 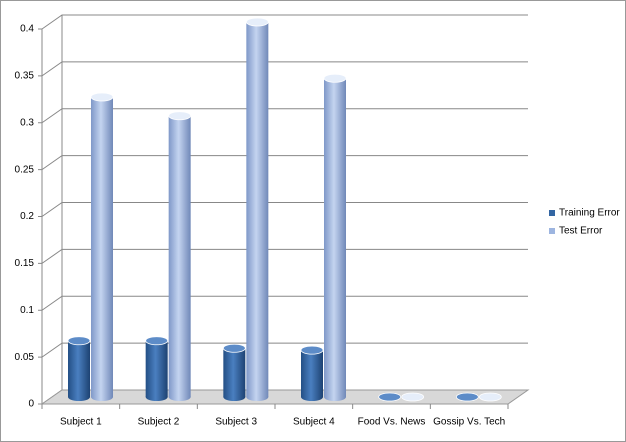 What do you see at coordinates (27, 122) in the screenshot?
I see `y-tick-label: 0.3` at bounding box center [27, 122].